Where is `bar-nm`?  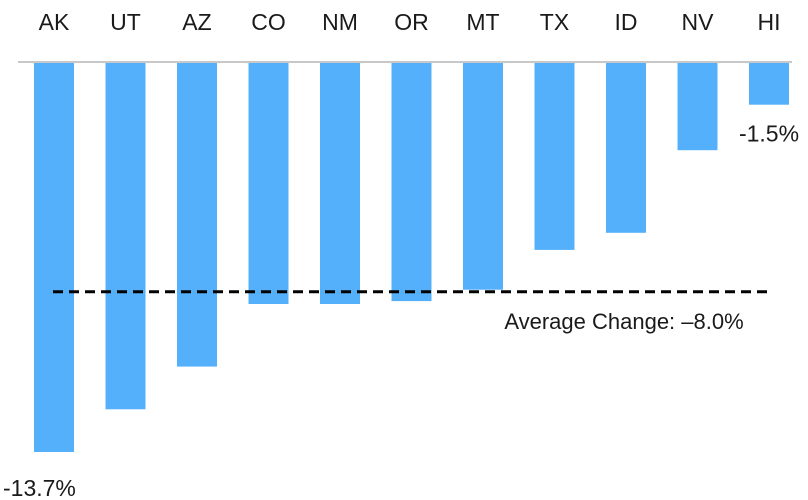 bar-nm is located at coordinates (340, 183).